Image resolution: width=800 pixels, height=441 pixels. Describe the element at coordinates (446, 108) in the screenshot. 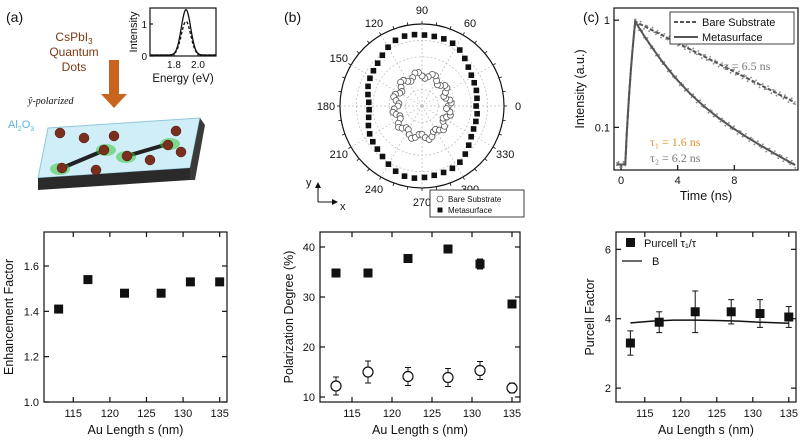

I see `polar-point-bare` at that location.